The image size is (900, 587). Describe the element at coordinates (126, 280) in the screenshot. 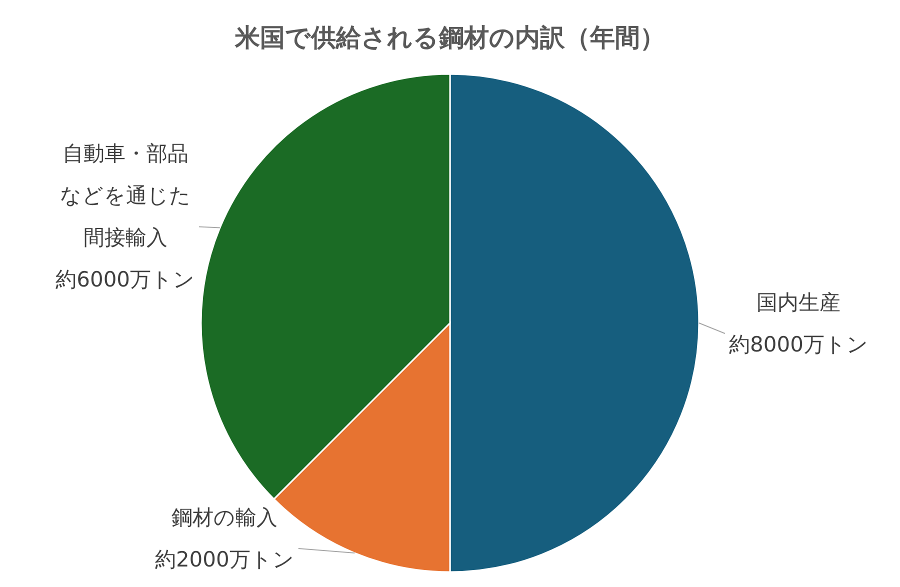

I see `data-label: 約6000万トン` at that location.